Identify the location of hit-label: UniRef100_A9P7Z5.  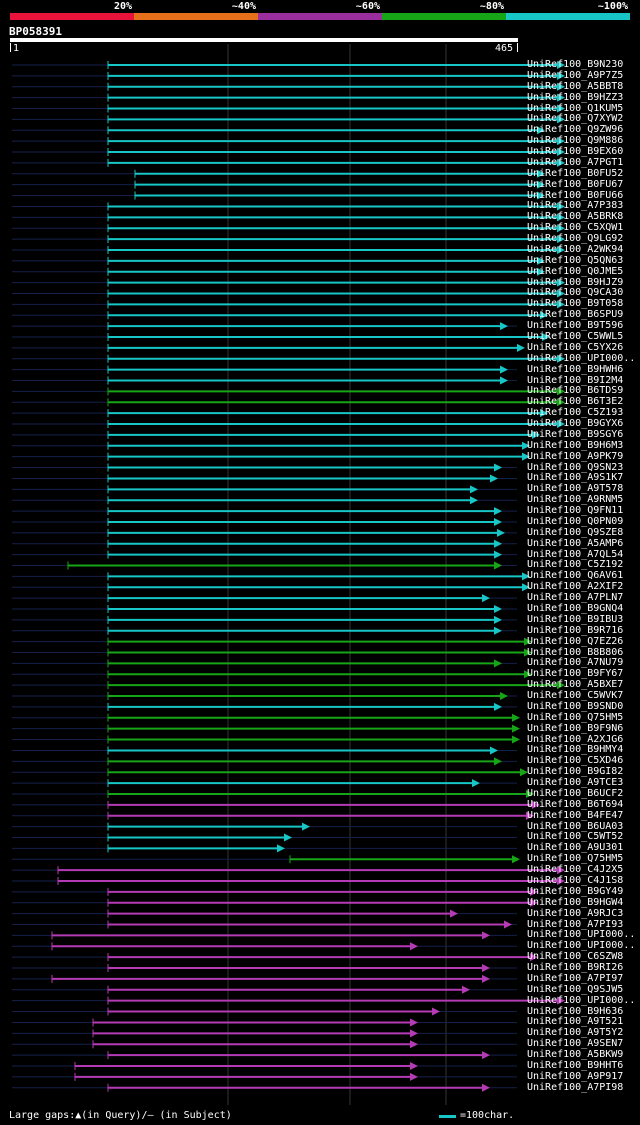
(575, 75).